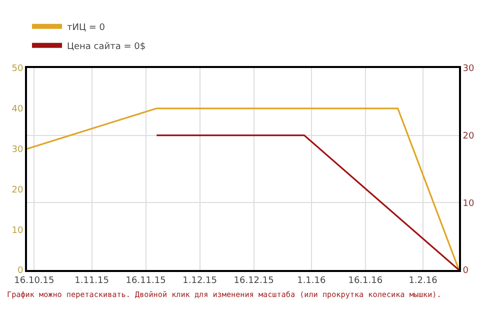 The height and width of the screenshot is (325, 500). I want to click on y-tick-label: 10, so click(18, 231).